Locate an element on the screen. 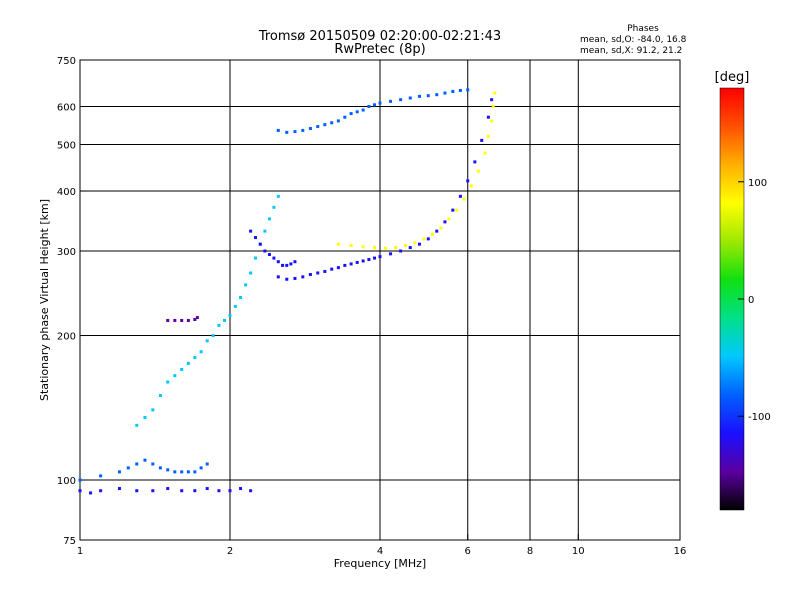 The image size is (800, 600). x-axis-label: Frequency [MHz] is located at coordinates (380, 563).